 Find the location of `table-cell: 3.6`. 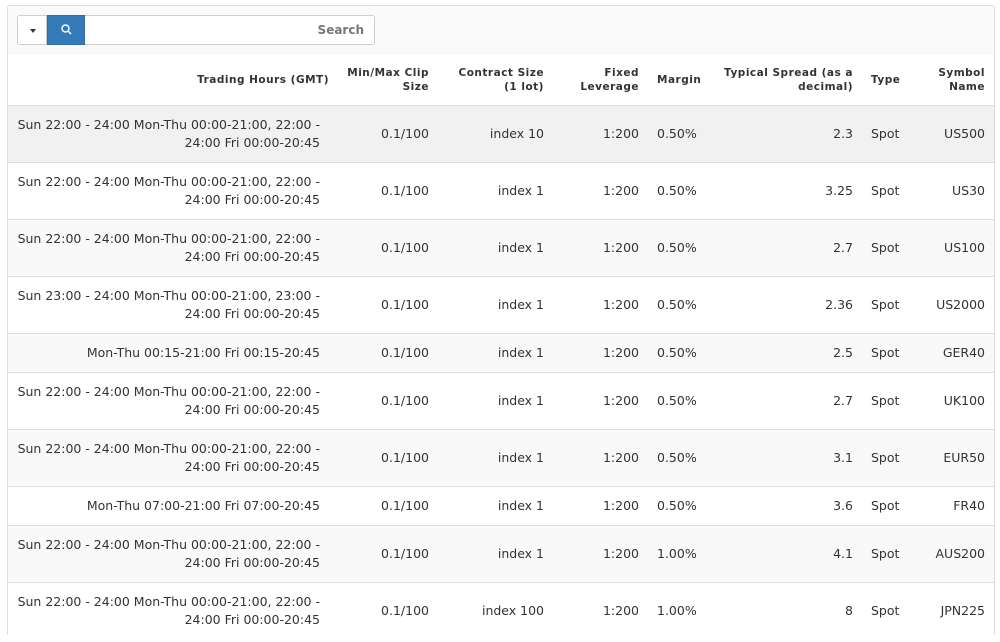

table-cell: 3.6 is located at coordinates (784, 506).